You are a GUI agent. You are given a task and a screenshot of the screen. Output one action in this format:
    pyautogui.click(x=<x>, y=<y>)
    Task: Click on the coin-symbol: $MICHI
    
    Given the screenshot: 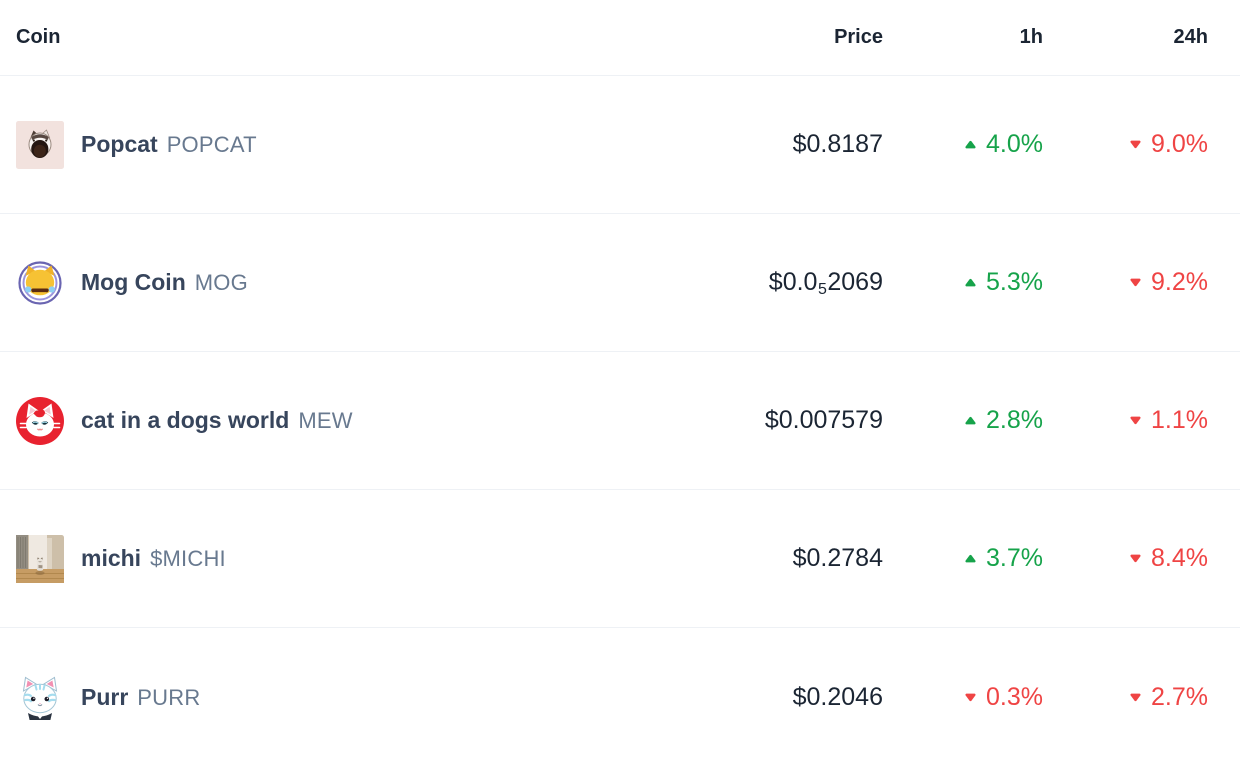 What is the action you would take?
    pyautogui.click(x=188, y=558)
    